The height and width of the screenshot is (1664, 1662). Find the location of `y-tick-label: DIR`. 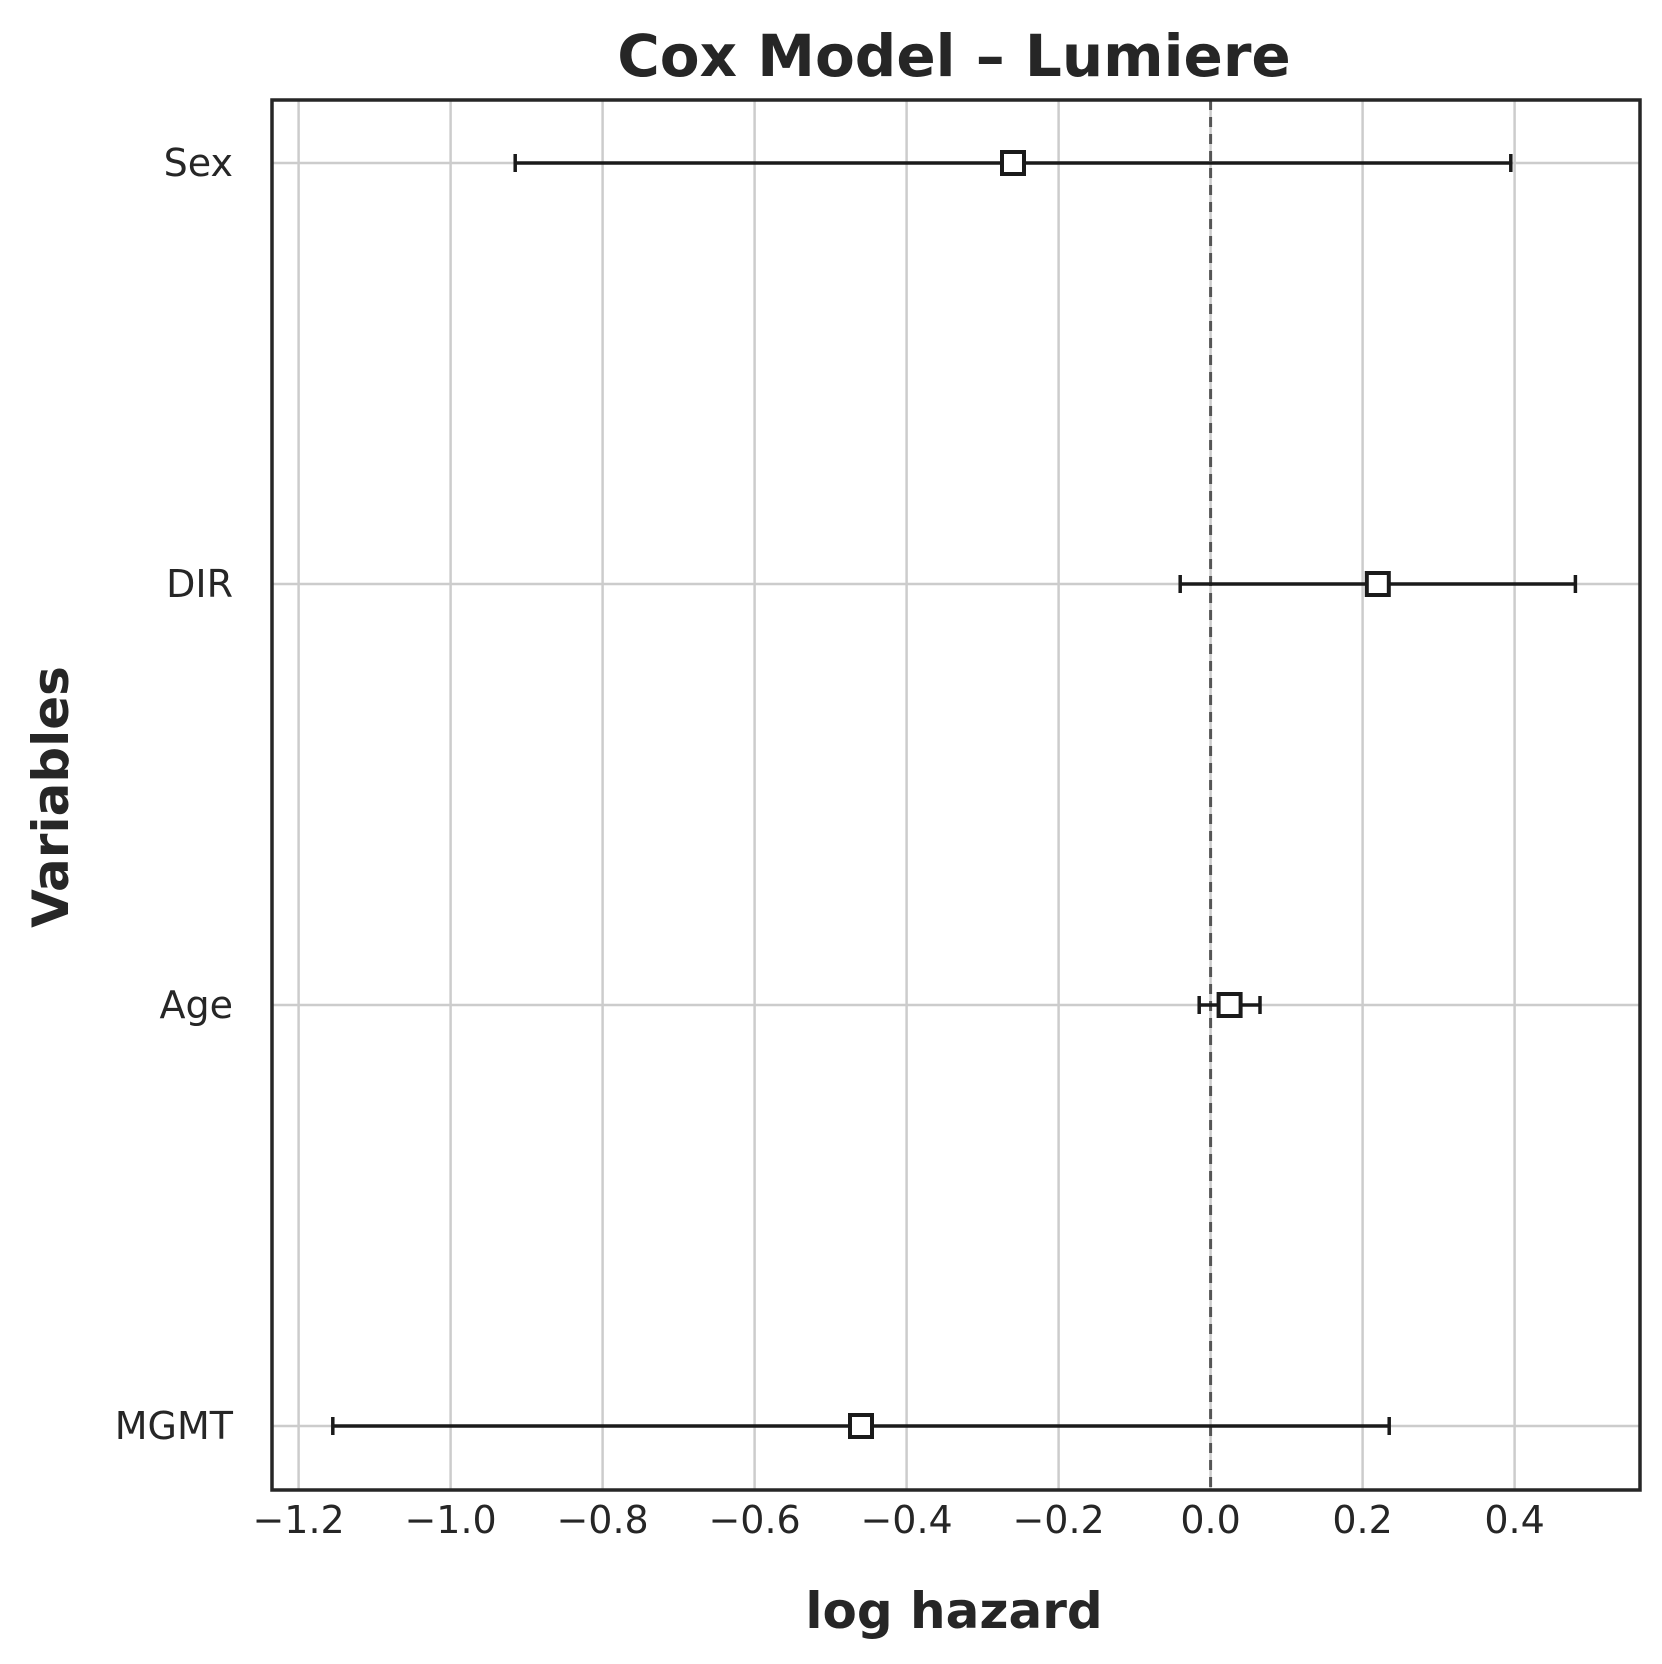

y-tick-label: DIR is located at coordinates (199, 584).